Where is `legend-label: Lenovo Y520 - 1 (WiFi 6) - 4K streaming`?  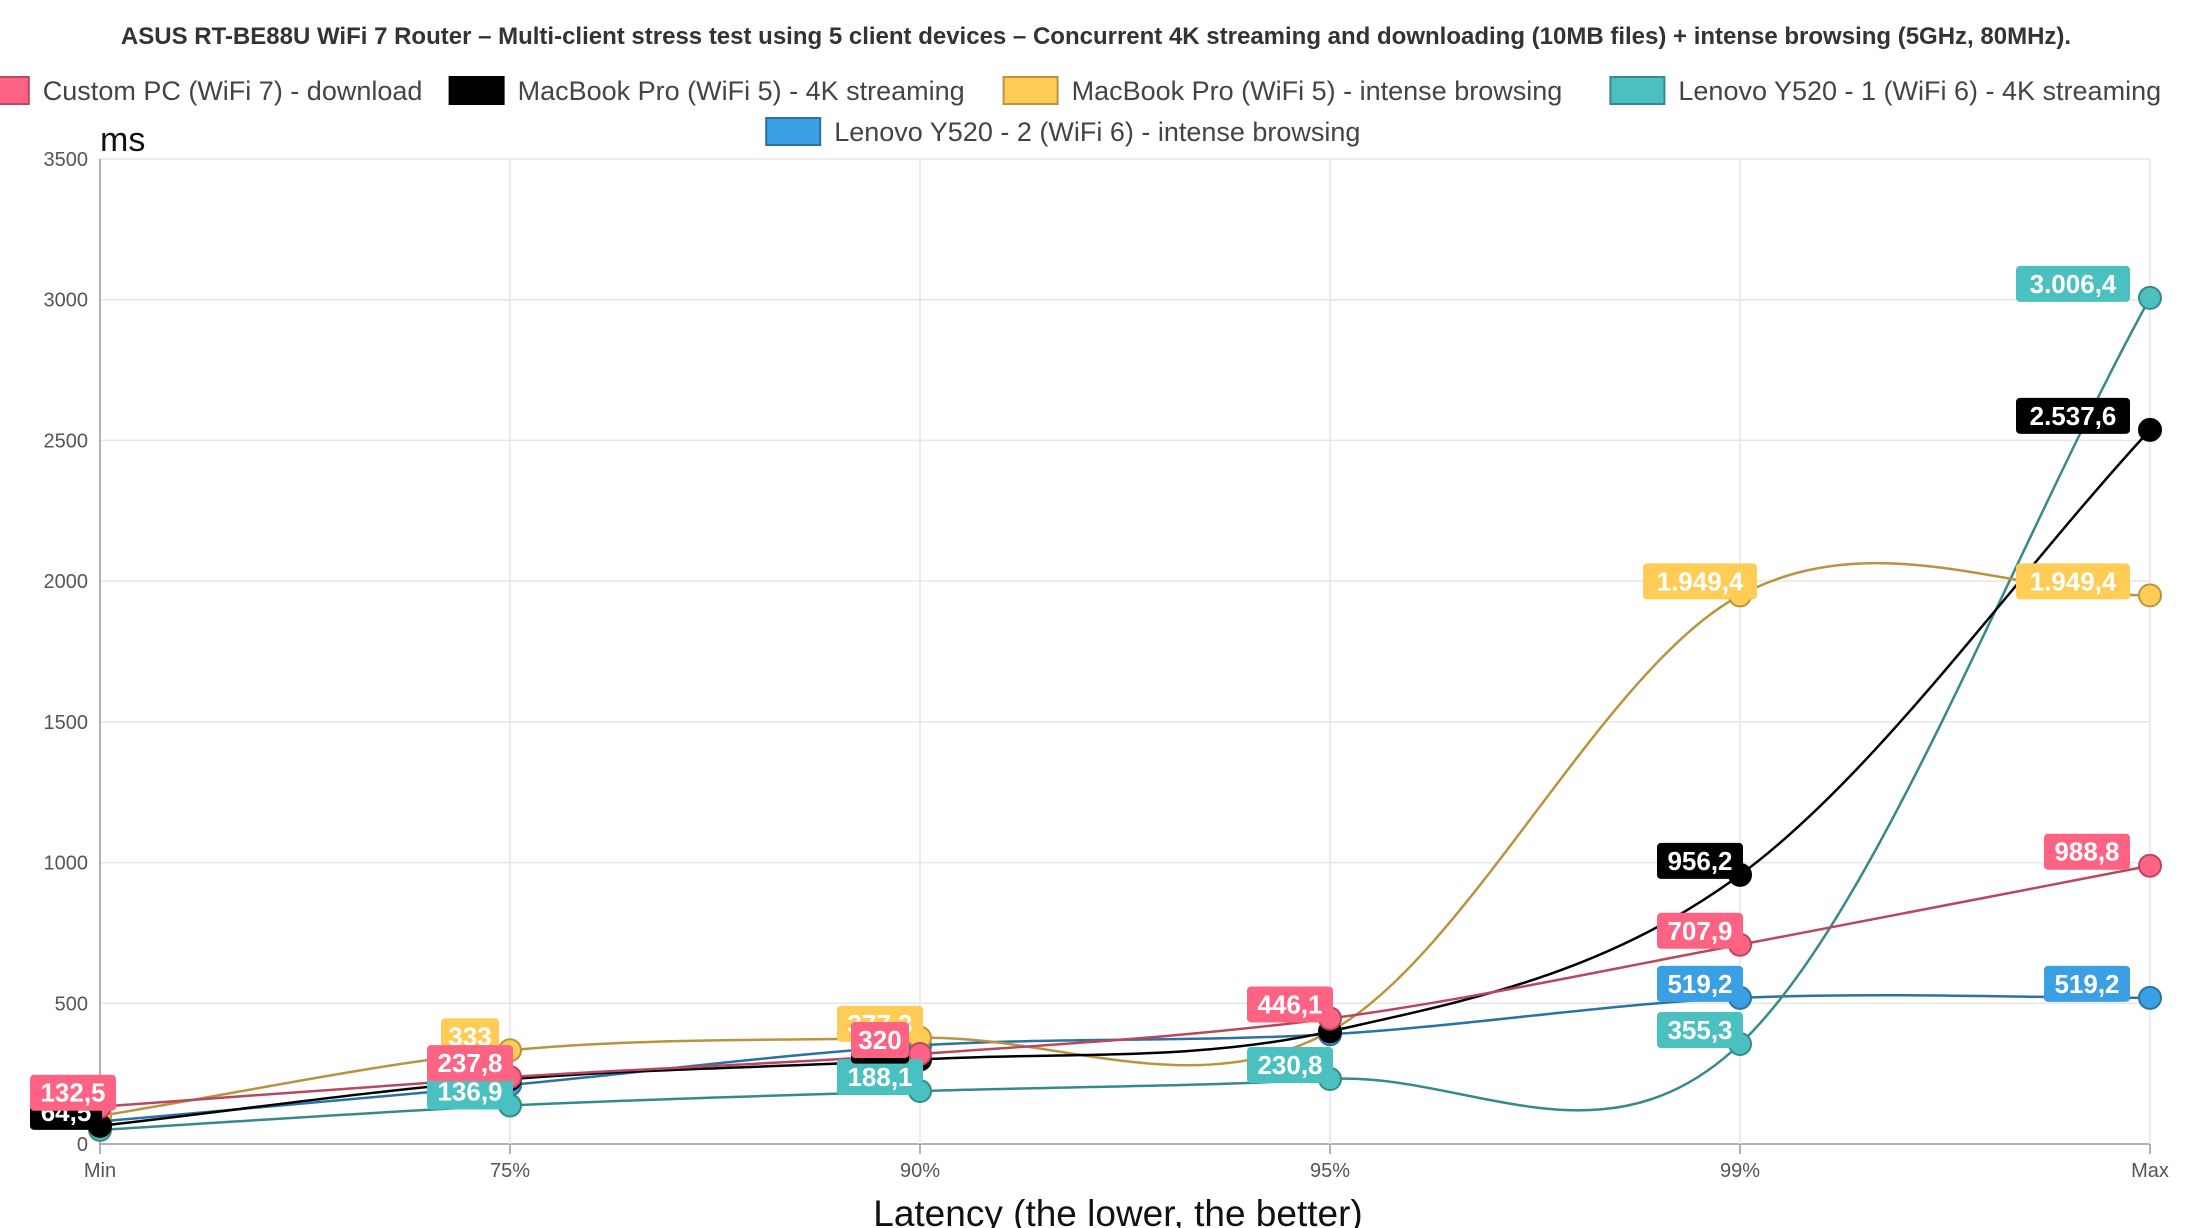 legend-label: Lenovo Y520 - 1 (WiFi 6) - 4K streaming is located at coordinates (1919, 91).